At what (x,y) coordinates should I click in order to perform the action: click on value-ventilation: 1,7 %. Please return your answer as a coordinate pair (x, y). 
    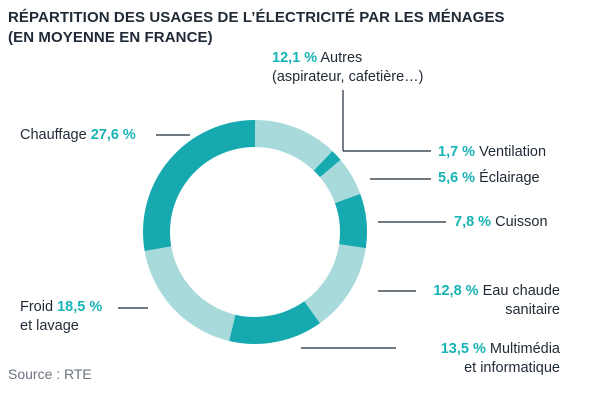
    Looking at the image, I should click on (457, 152).